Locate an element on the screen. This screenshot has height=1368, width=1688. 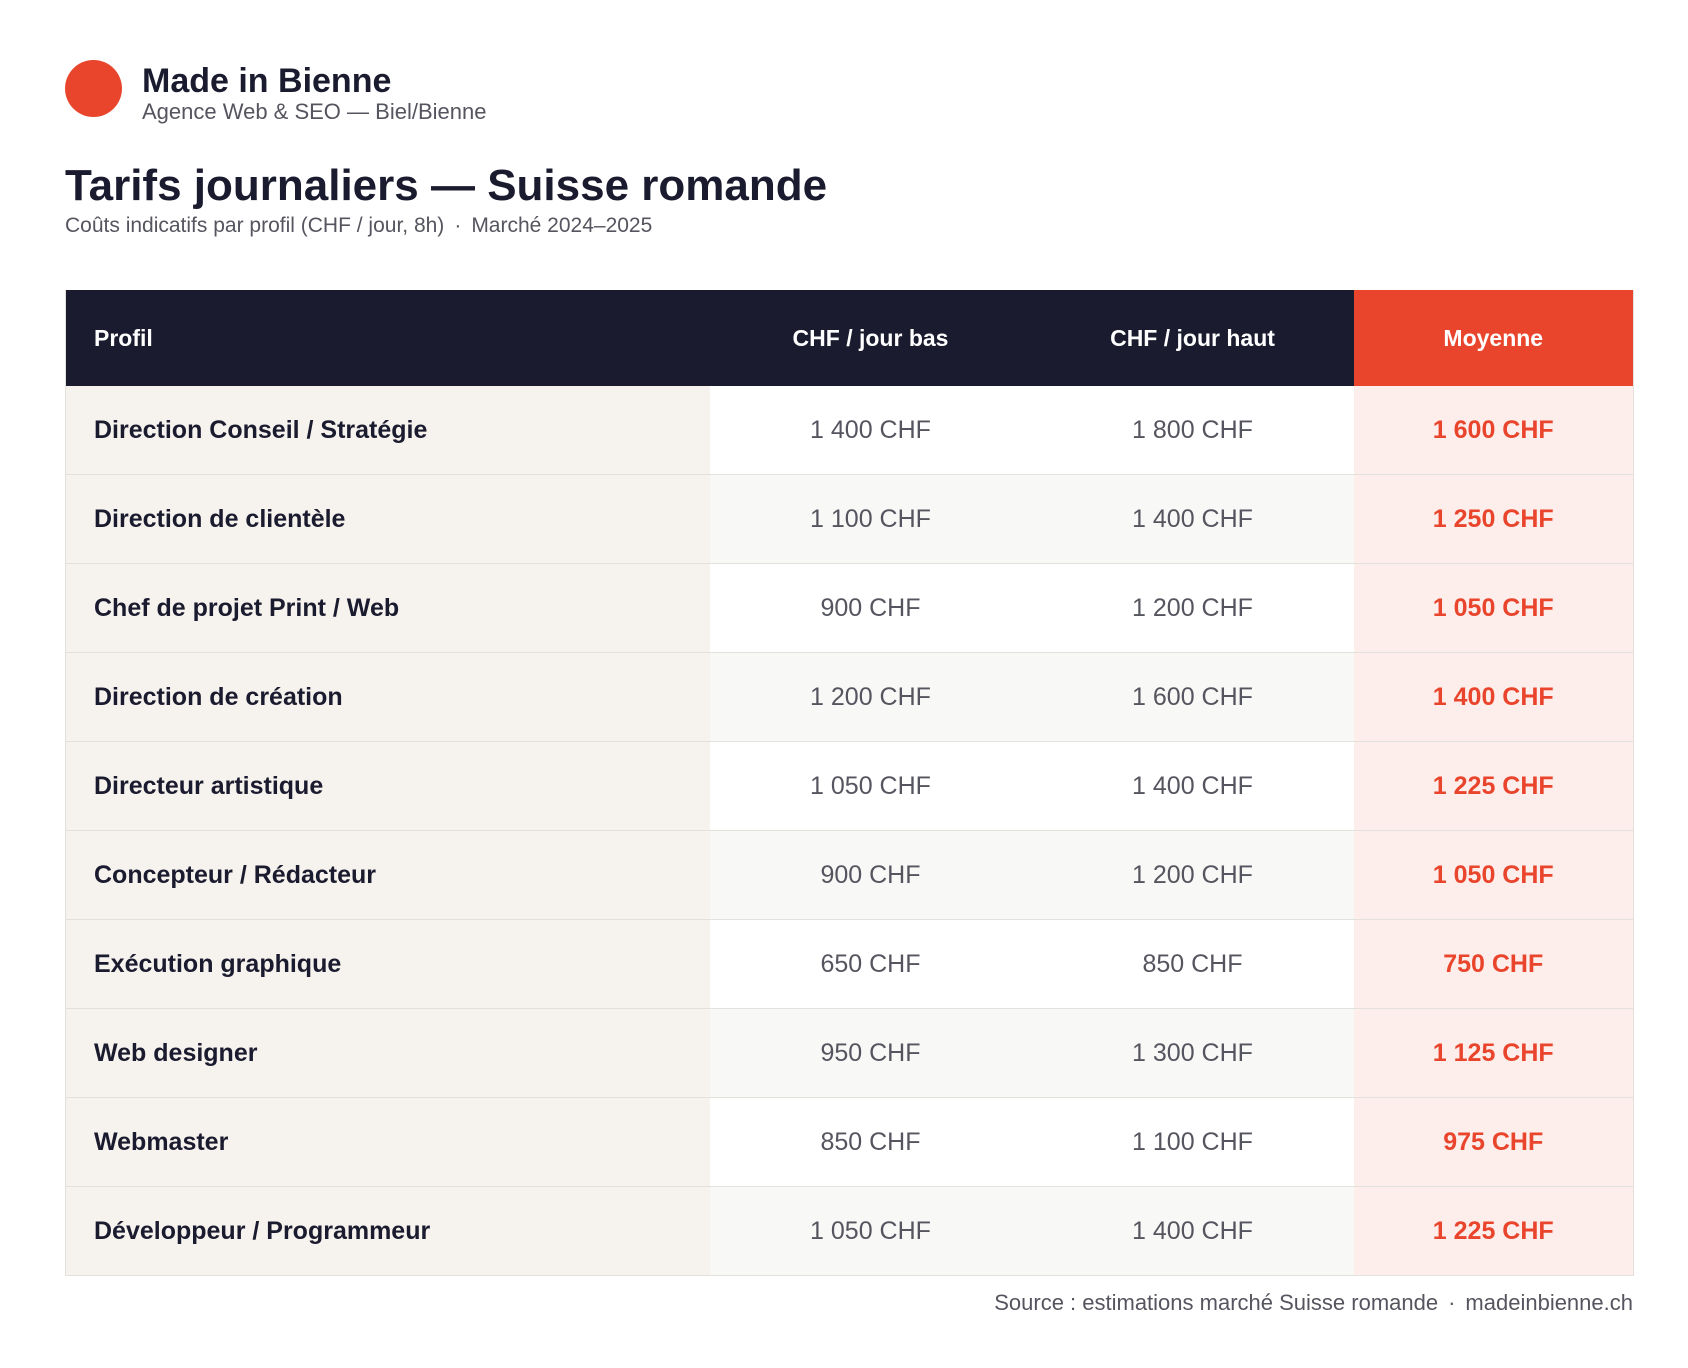
high-rate-cell: 1 600 CHF is located at coordinates (1192, 697).